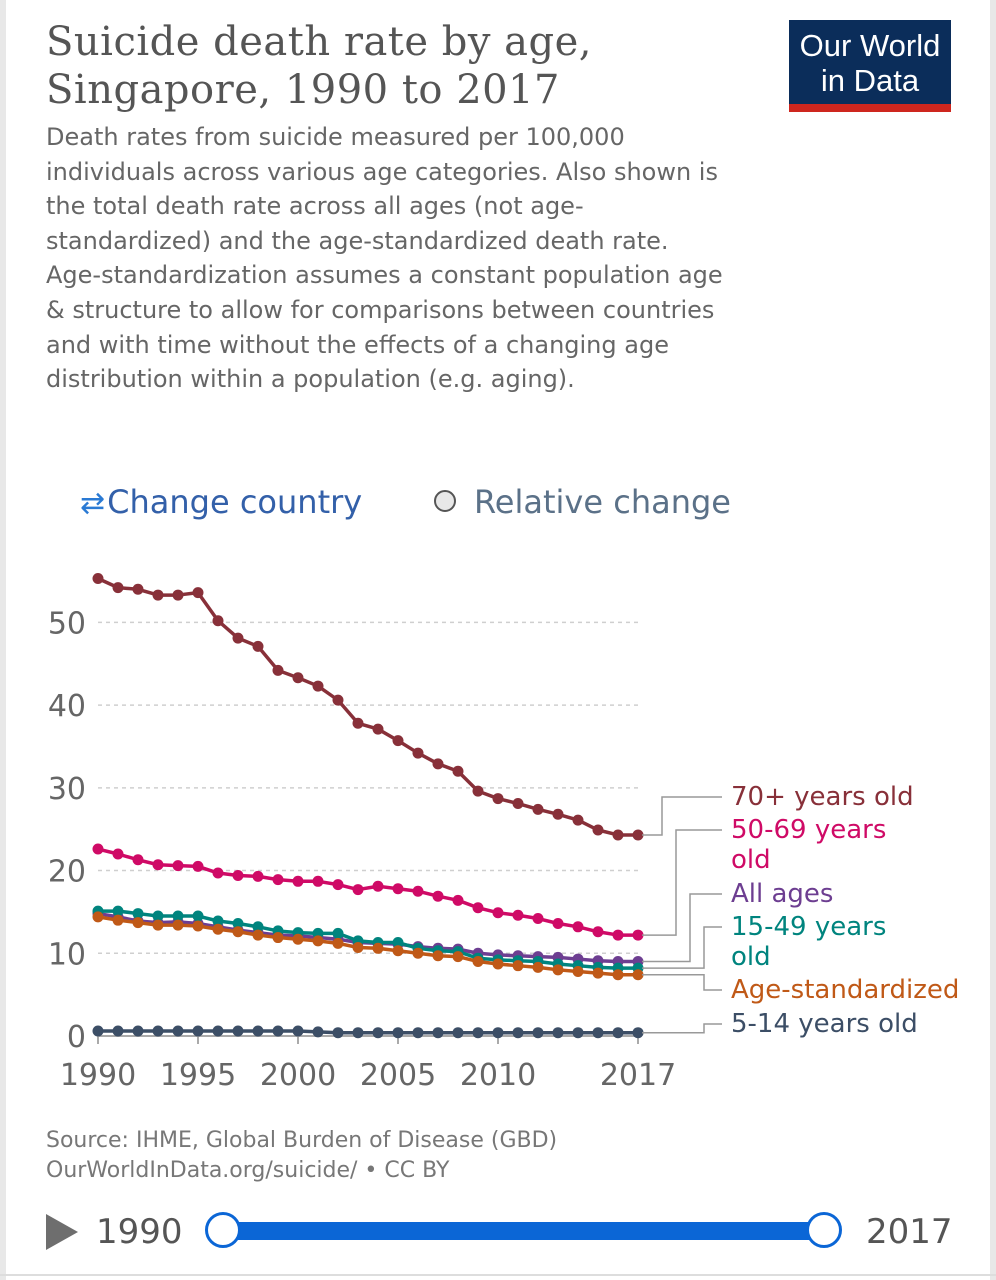  Describe the element at coordinates (221, 503) in the screenshot. I see `change-country-button: ⇄Change country` at that location.